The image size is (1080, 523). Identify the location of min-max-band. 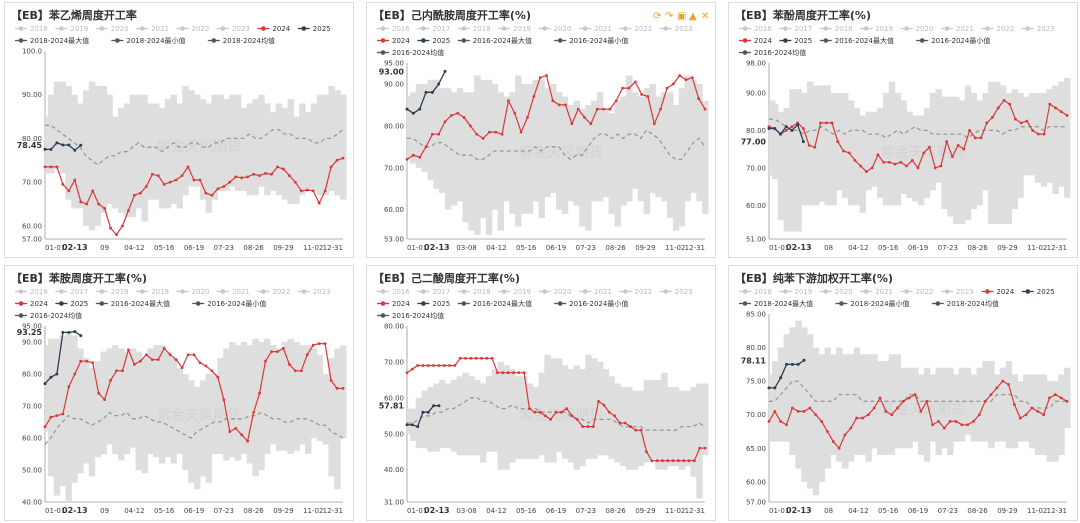
(196, 156).